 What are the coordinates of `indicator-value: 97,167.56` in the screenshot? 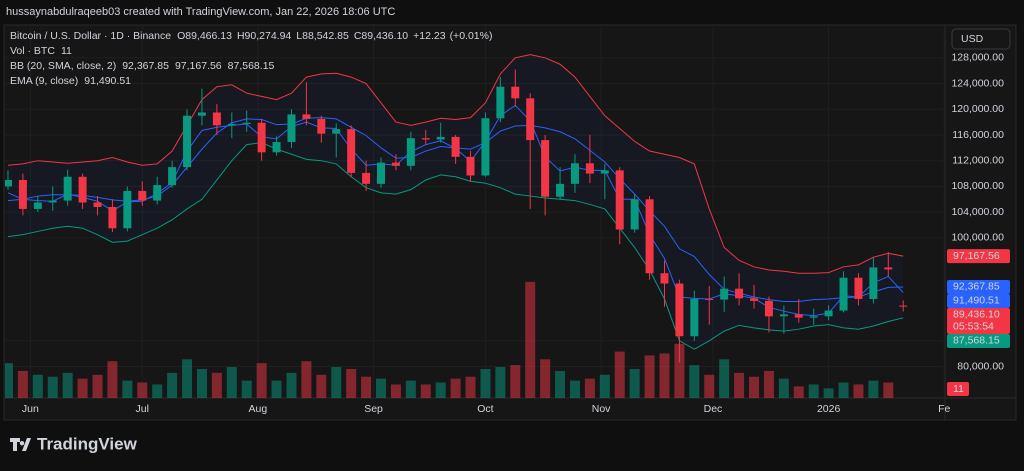 It's located at (198, 66).